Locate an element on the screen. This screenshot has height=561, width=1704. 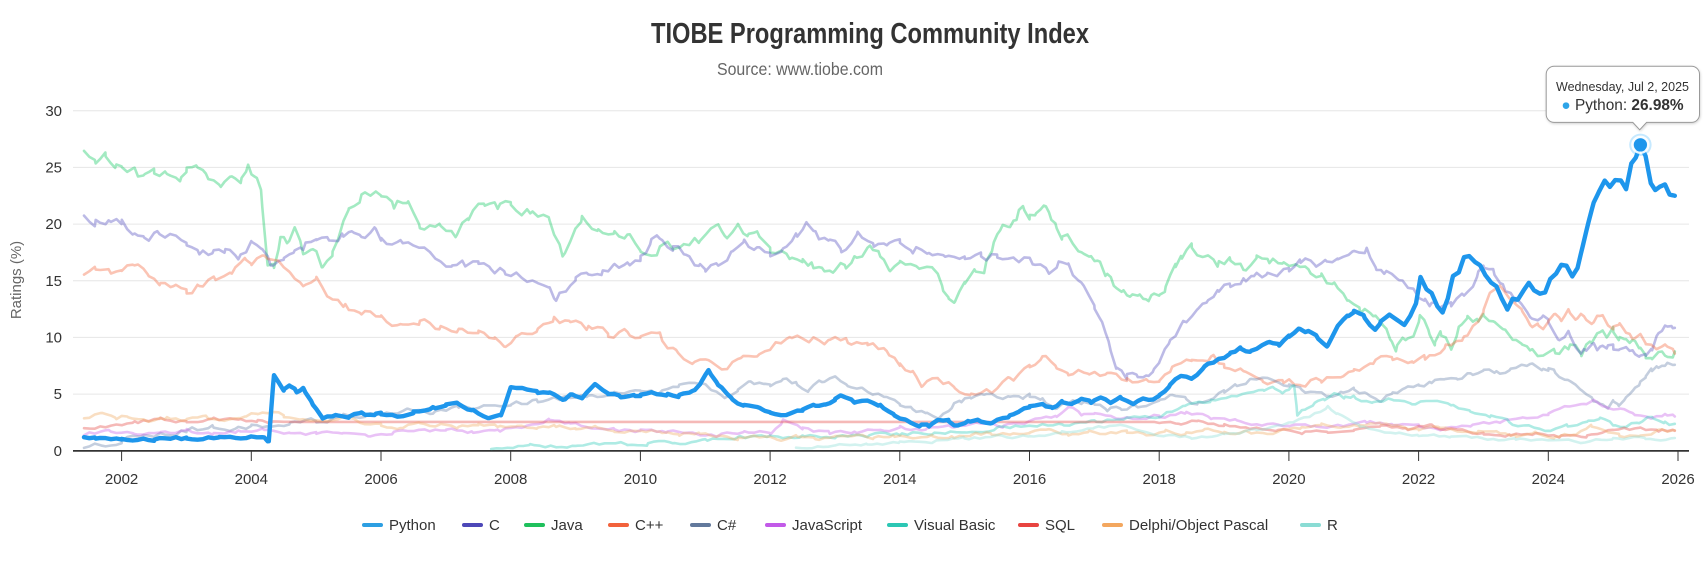
svg-text: Wednesday, Jul 2, 2025 is located at coordinates (1622, 87).